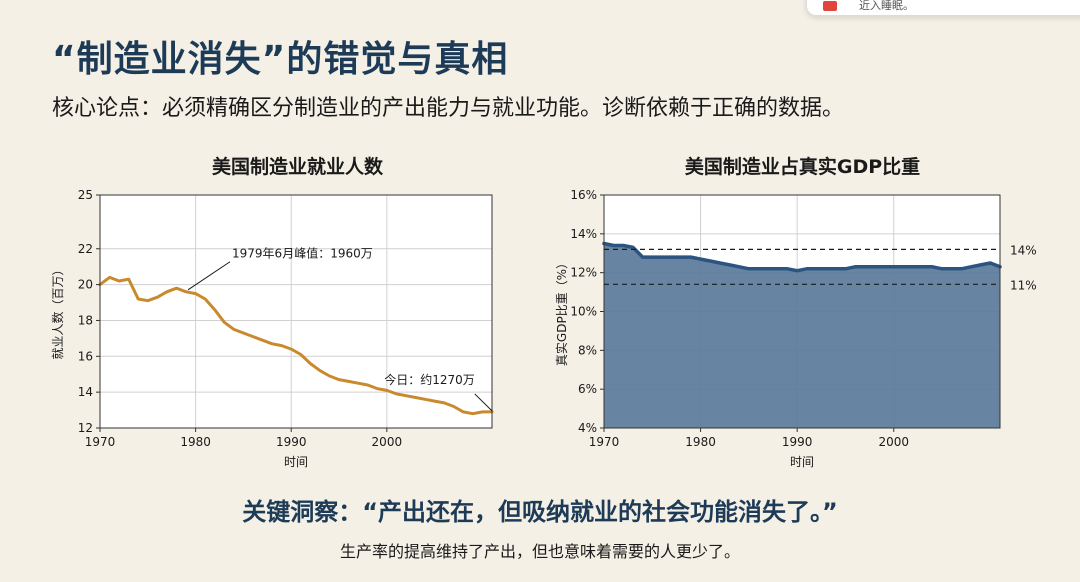 The height and width of the screenshot is (582, 1080). I want to click on y-tick-label: 16, so click(85, 356).